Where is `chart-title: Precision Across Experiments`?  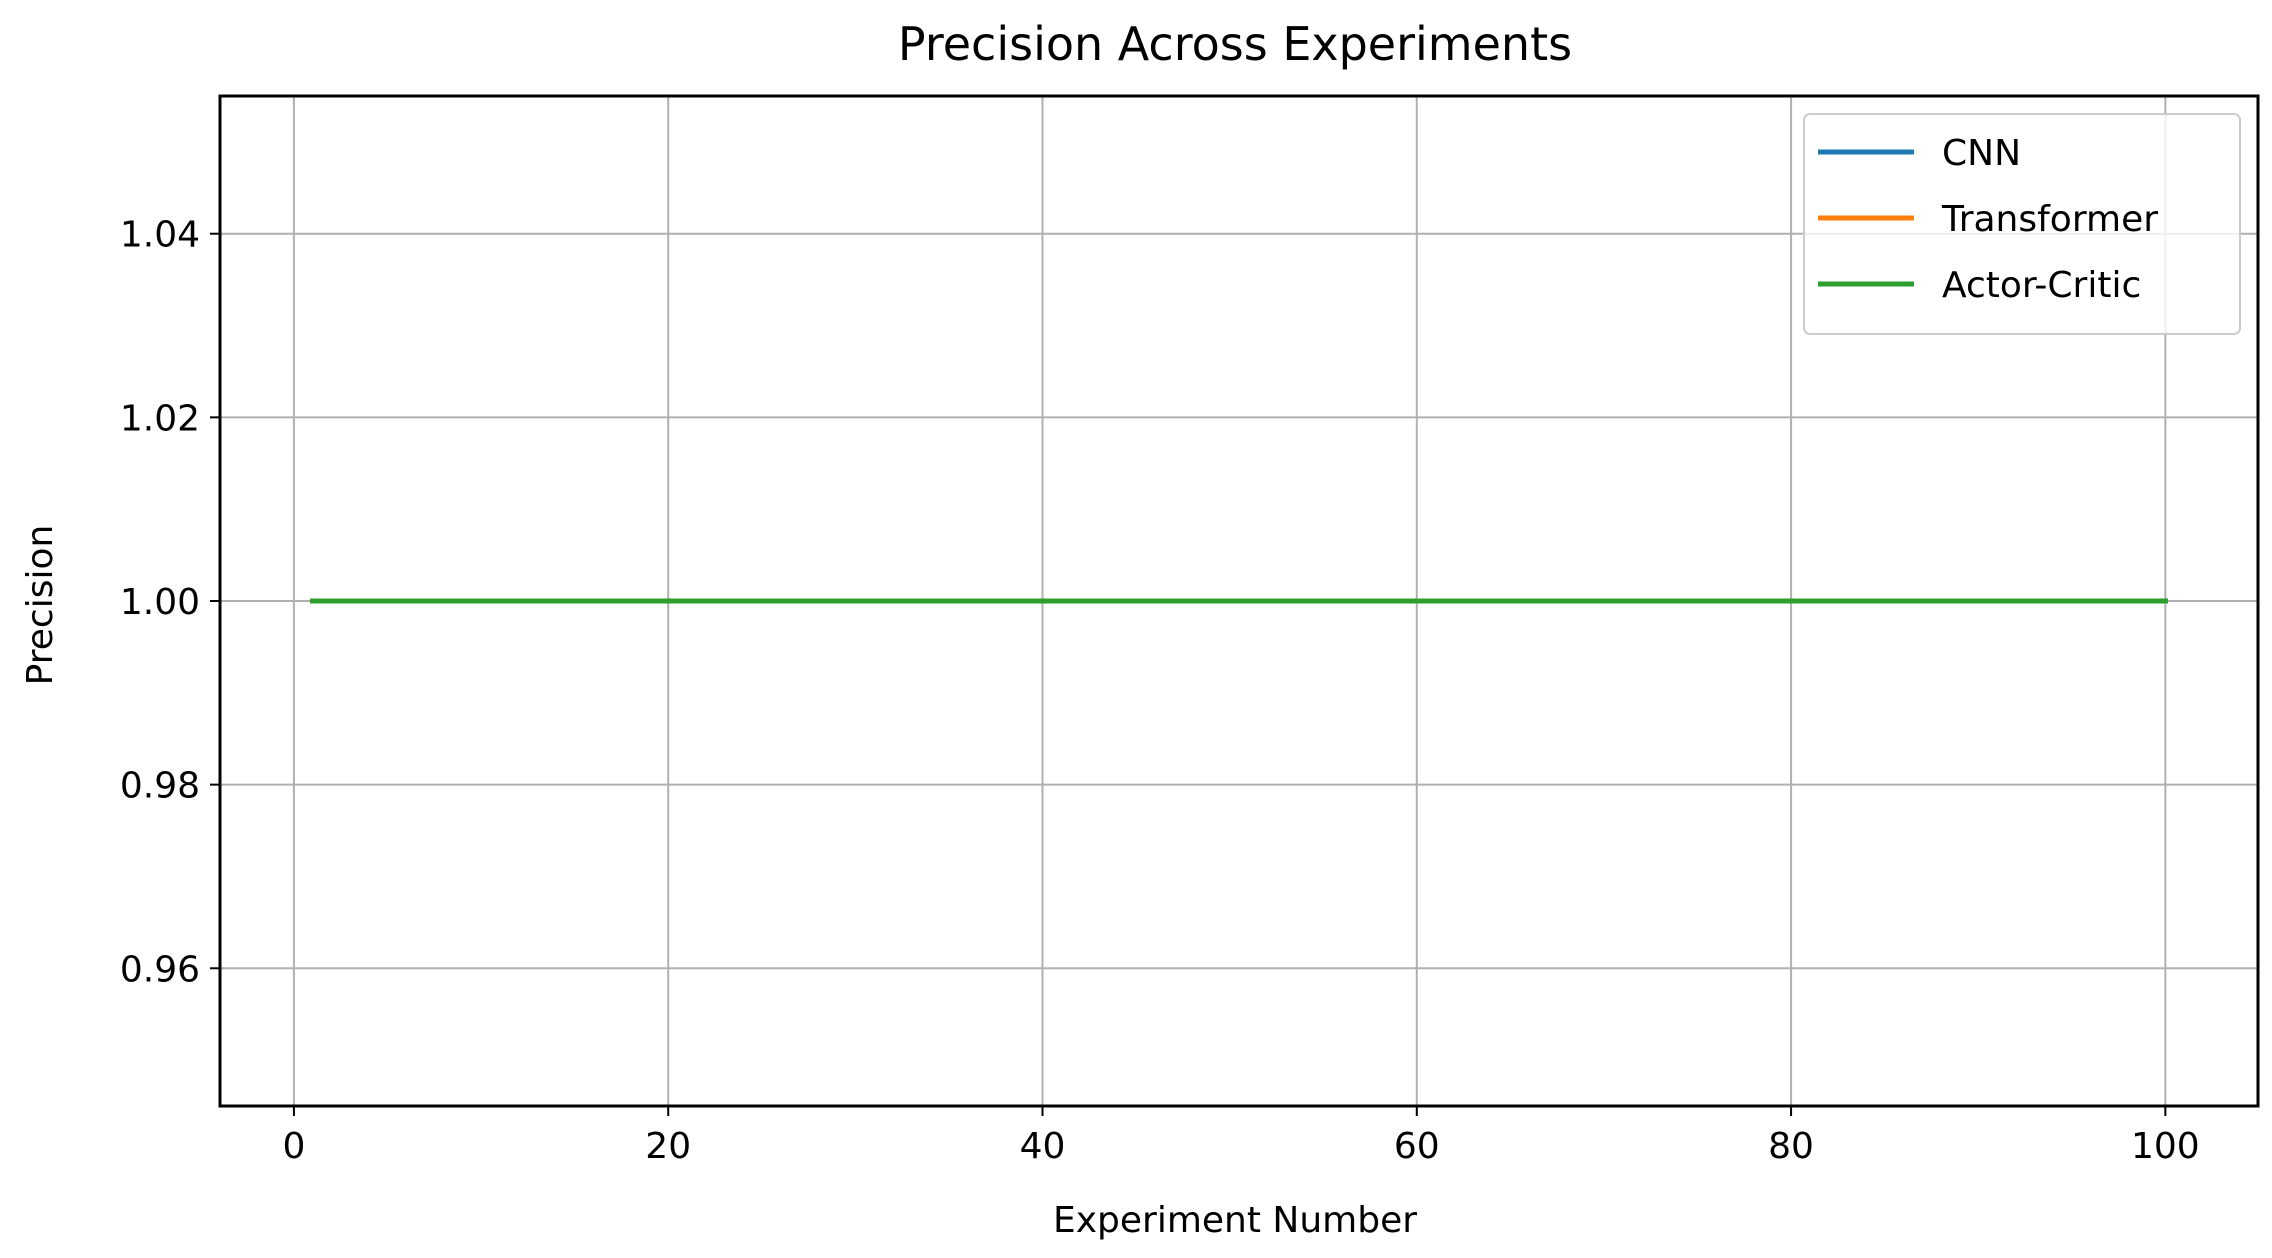 chart-title: Precision Across Experiments is located at coordinates (1235, 44).